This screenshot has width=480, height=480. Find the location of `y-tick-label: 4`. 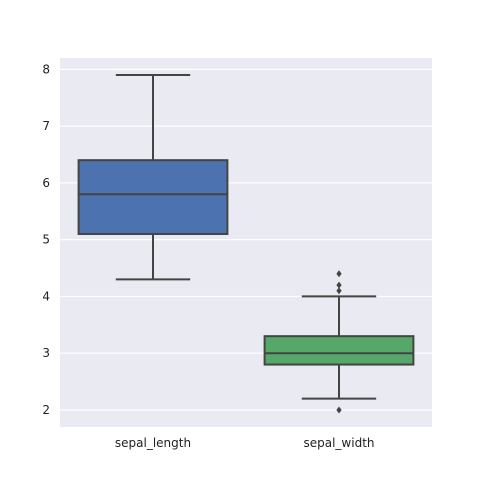

y-tick-label: 4 is located at coordinates (46, 296).